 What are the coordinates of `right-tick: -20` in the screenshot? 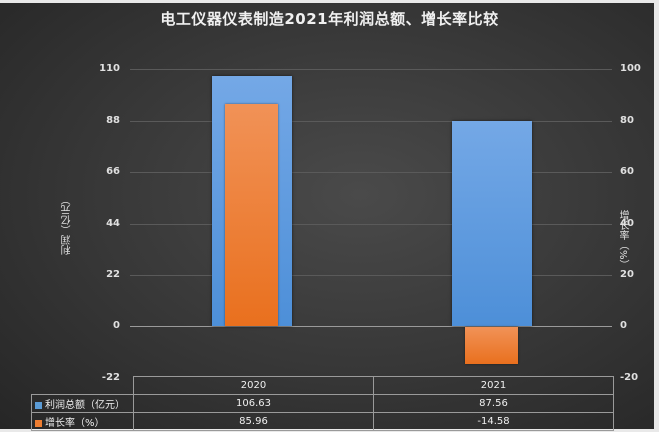 It's located at (629, 377).